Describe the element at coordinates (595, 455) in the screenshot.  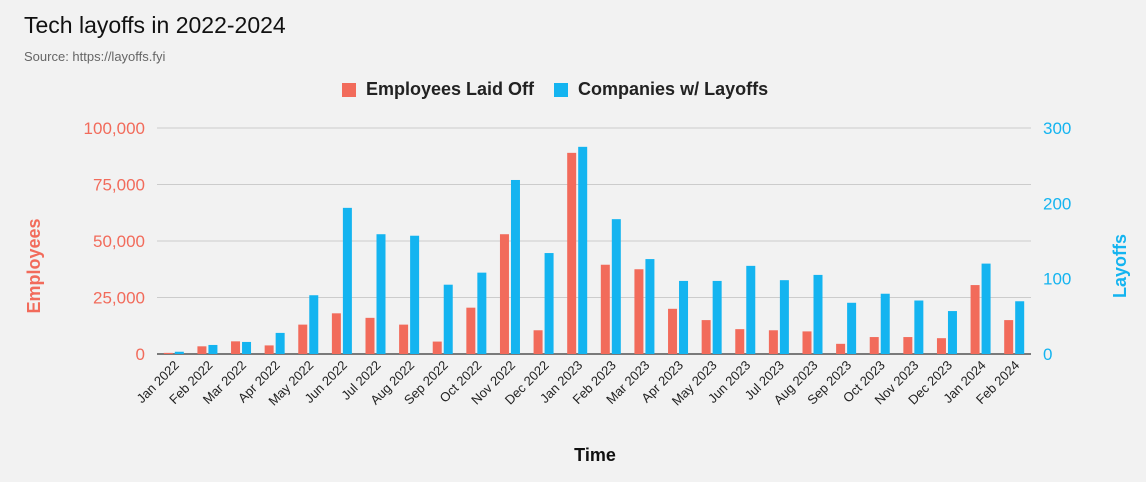
I see `x-axis-label: Time` at that location.